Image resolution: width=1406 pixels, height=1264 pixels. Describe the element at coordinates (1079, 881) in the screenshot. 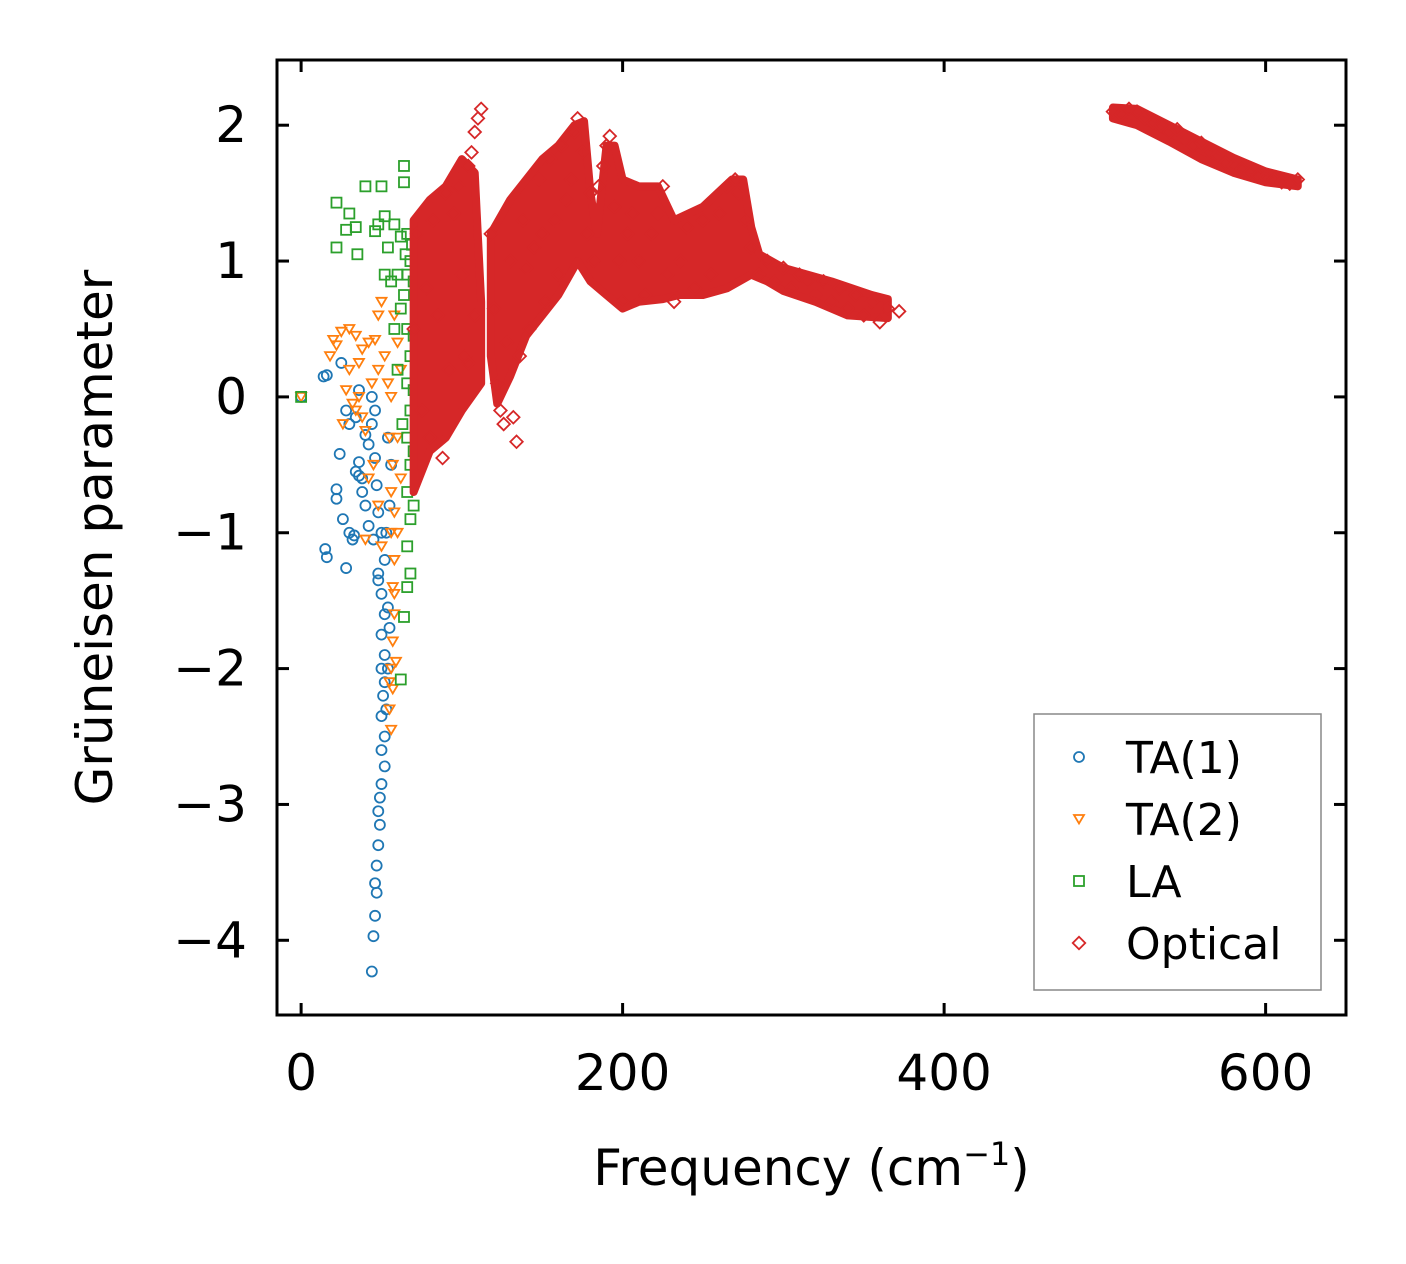

I see `legend-marker` at that location.